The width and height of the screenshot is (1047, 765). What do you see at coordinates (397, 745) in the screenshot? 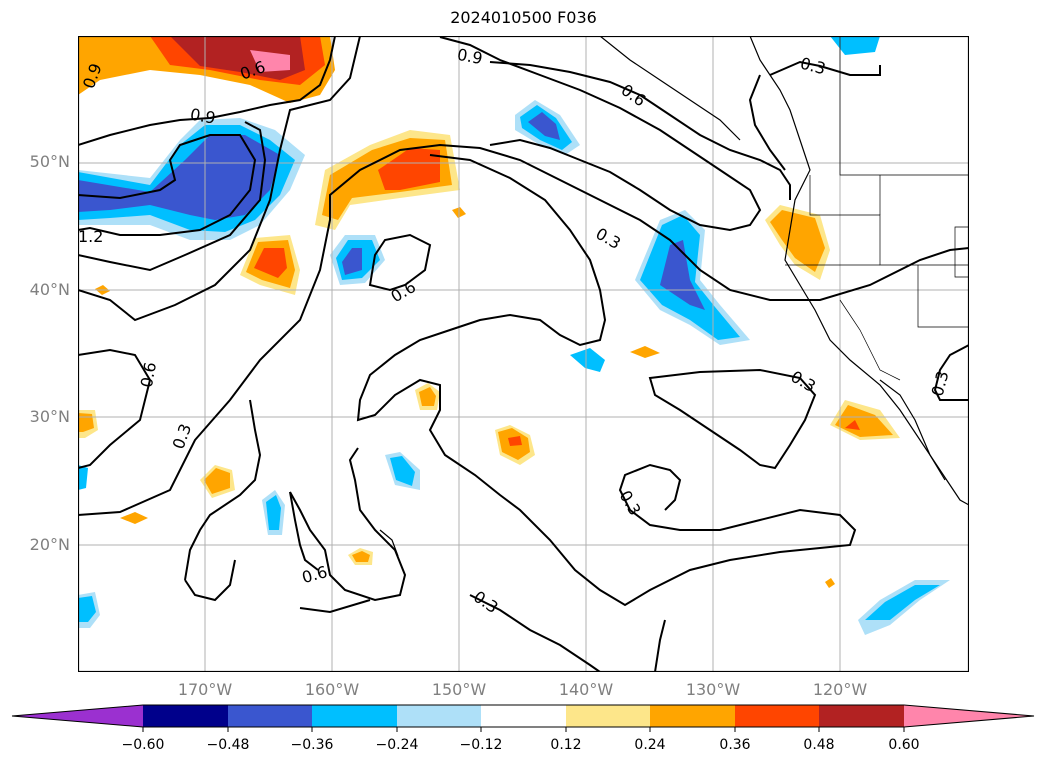
I see `colorbar-tick: −0.24` at bounding box center [397, 745].